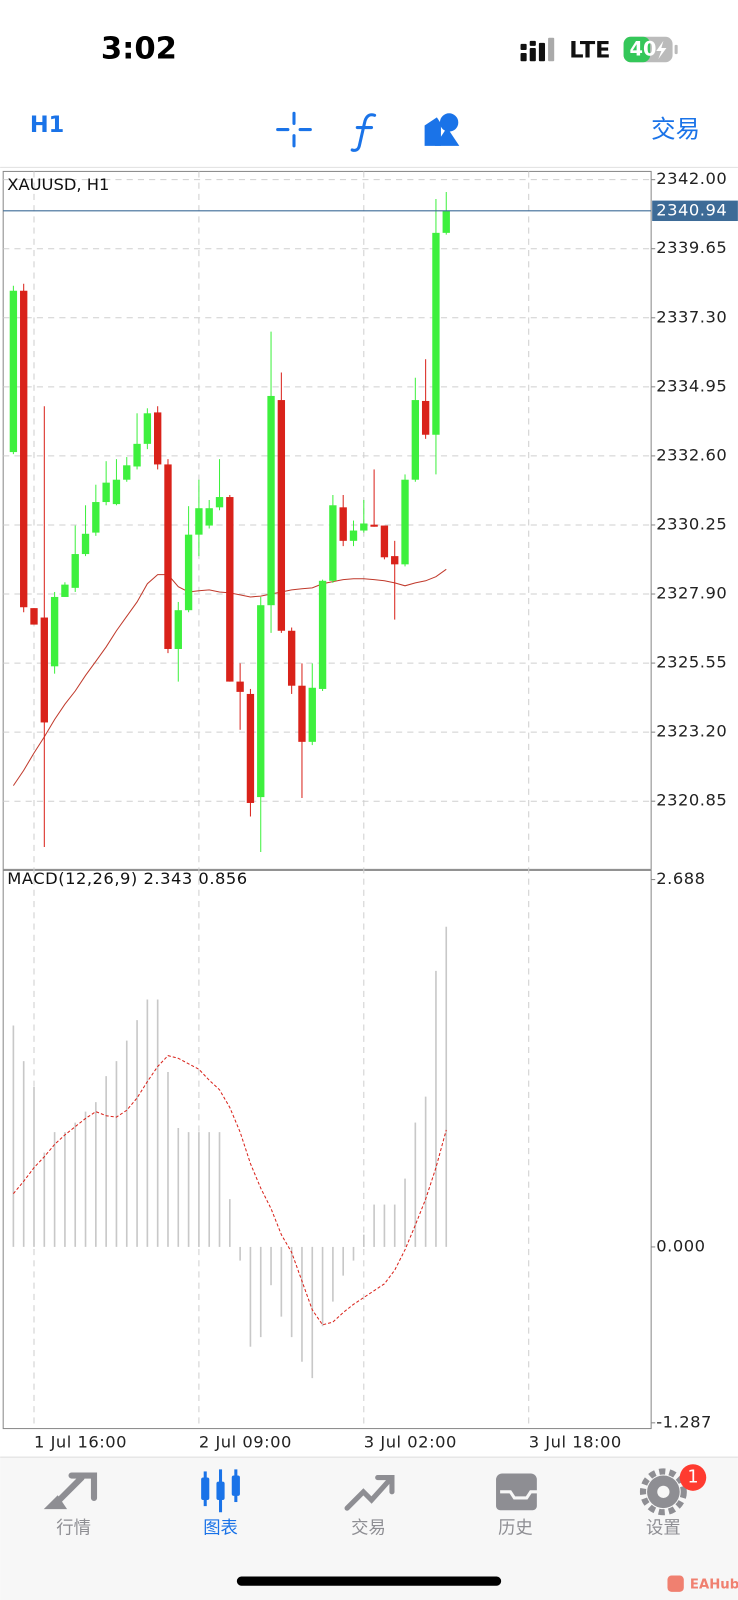  What do you see at coordinates (691, 178) in the screenshot?
I see `y-tick-label: 2342.00` at bounding box center [691, 178].